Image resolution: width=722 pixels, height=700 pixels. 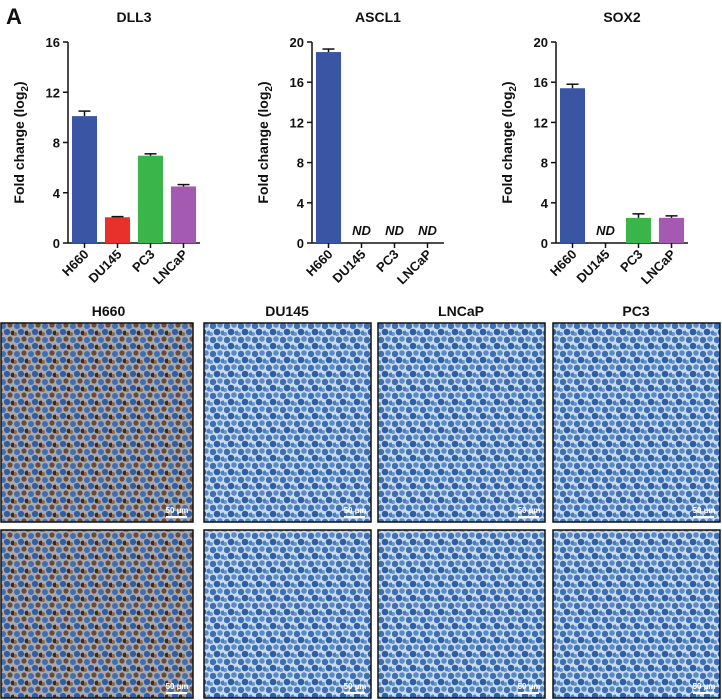 I want to click on chart-title: DLL3, so click(x=134, y=17).